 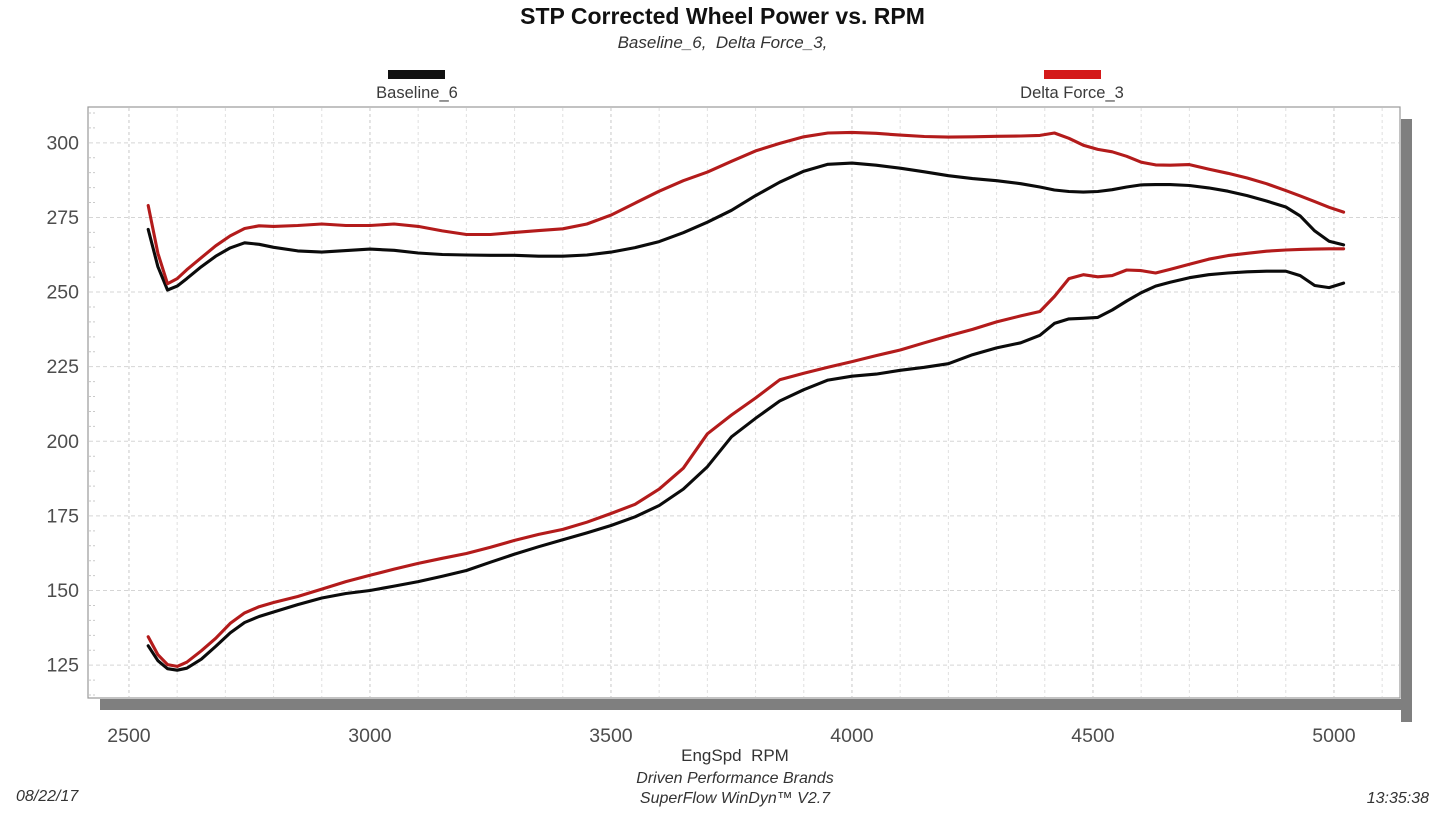 What do you see at coordinates (93, 404) in the screenshot?
I see `y-minor-ticks` at bounding box center [93, 404].